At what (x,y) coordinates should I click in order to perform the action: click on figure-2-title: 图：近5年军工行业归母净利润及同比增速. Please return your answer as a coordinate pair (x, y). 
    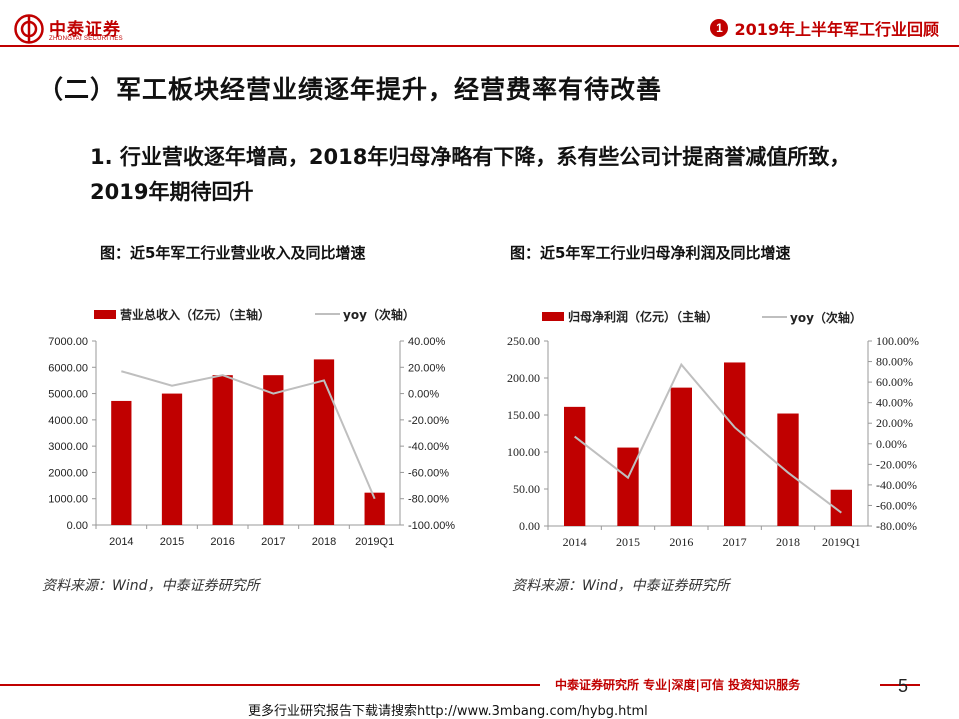
    Looking at the image, I should click on (650, 253).